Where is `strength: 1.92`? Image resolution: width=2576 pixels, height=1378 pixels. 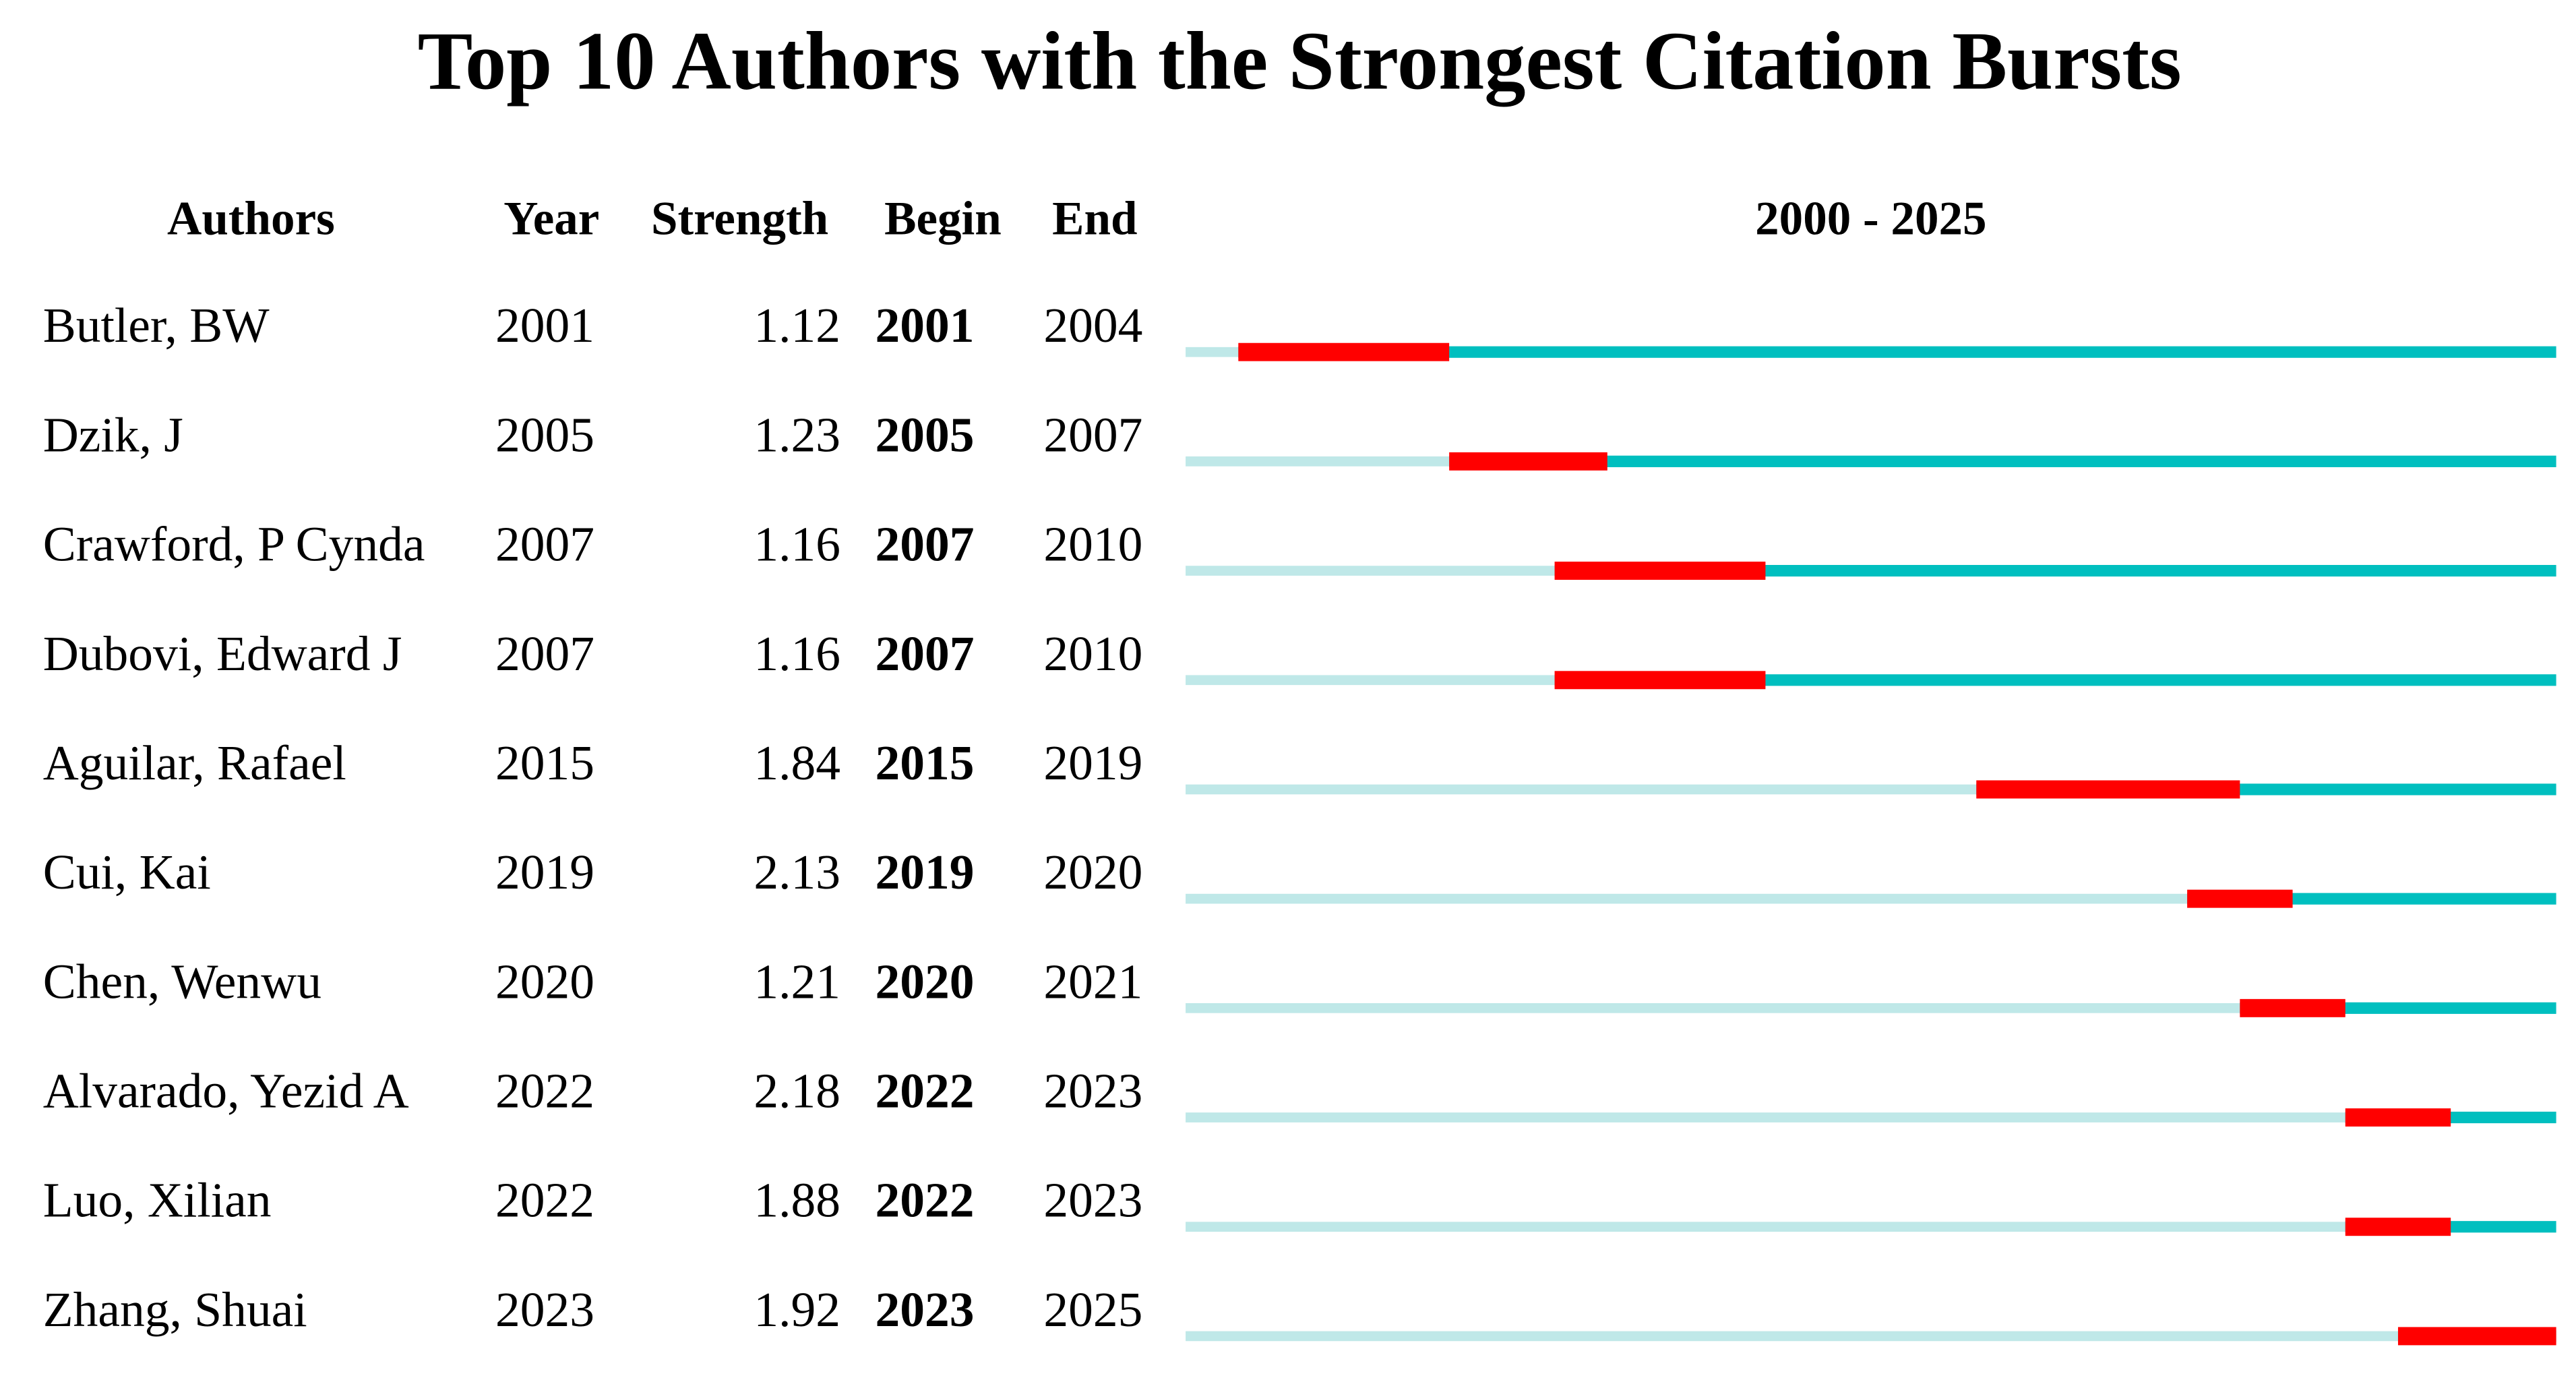
strength: 1.92 is located at coordinates (797, 1310).